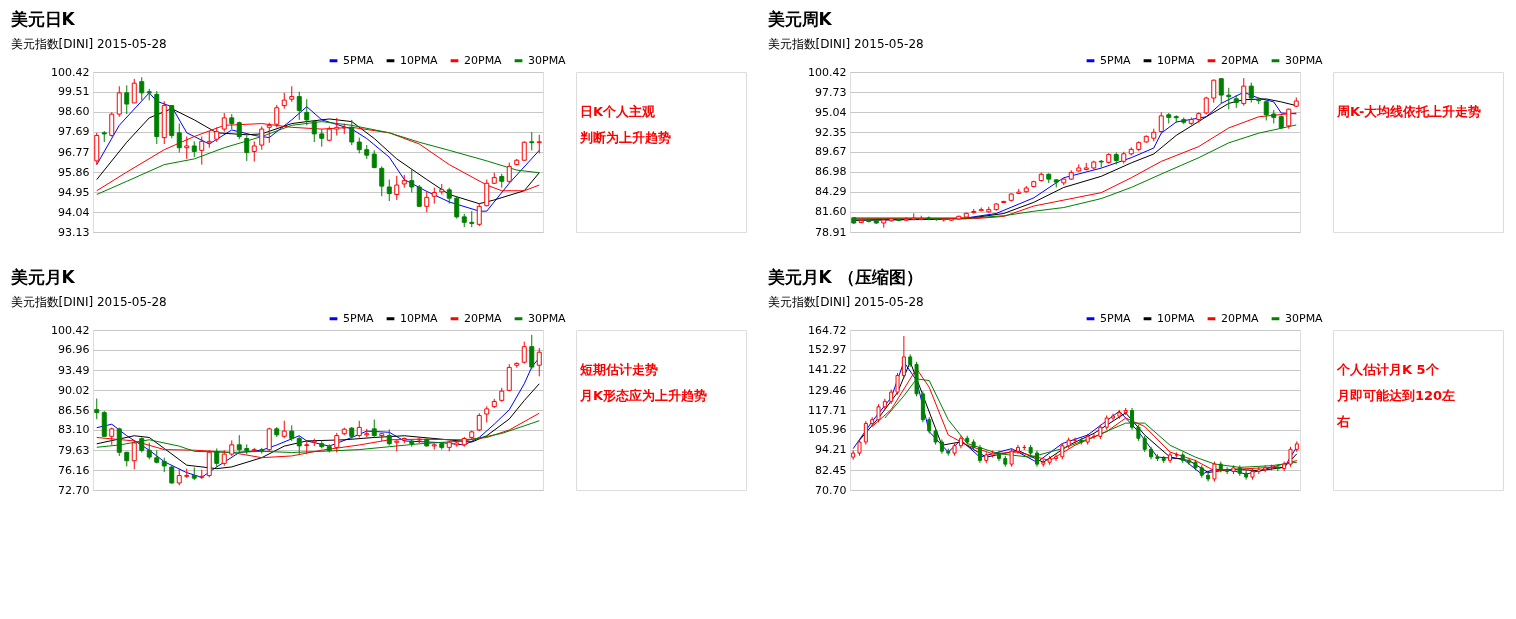  What do you see at coordinates (74, 92) in the screenshot?
I see `y-tick-label: 99.51` at bounding box center [74, 92].